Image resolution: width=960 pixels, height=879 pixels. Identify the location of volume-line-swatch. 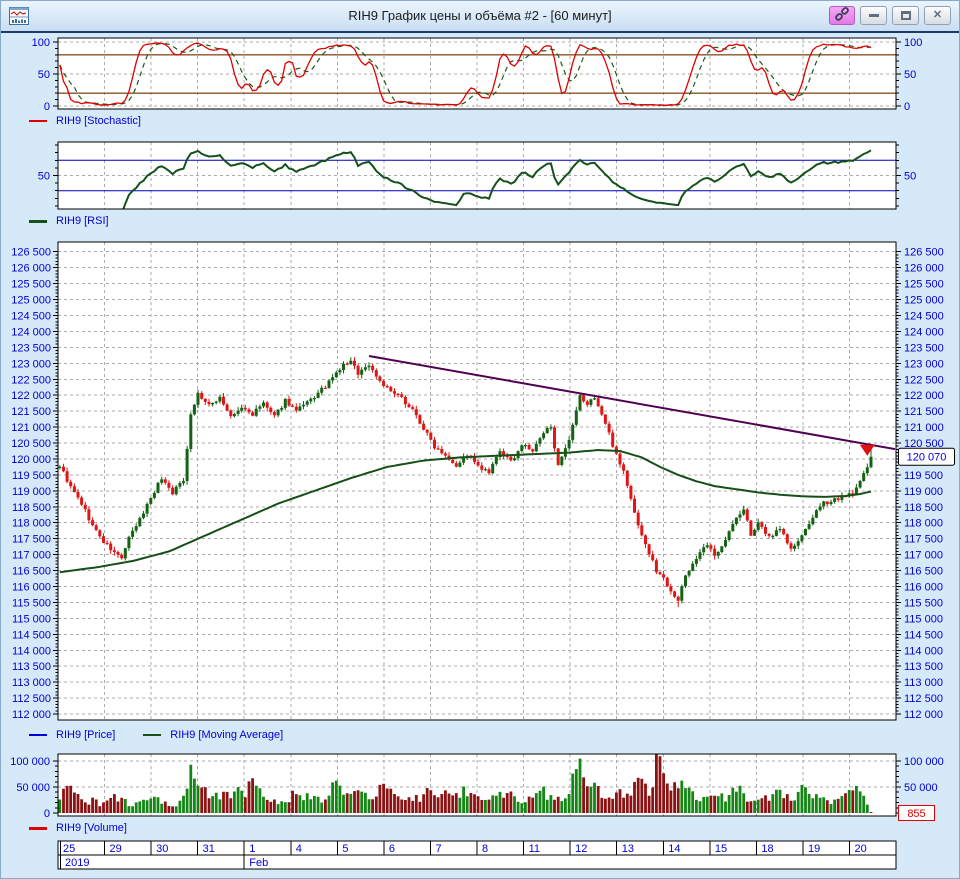
(38, 828).